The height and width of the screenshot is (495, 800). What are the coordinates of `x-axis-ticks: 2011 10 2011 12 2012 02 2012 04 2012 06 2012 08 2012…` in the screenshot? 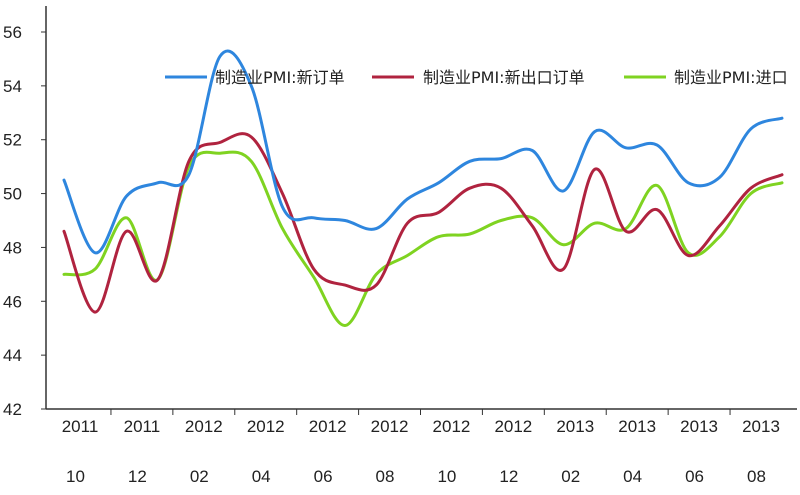 It's located at (421, 447).